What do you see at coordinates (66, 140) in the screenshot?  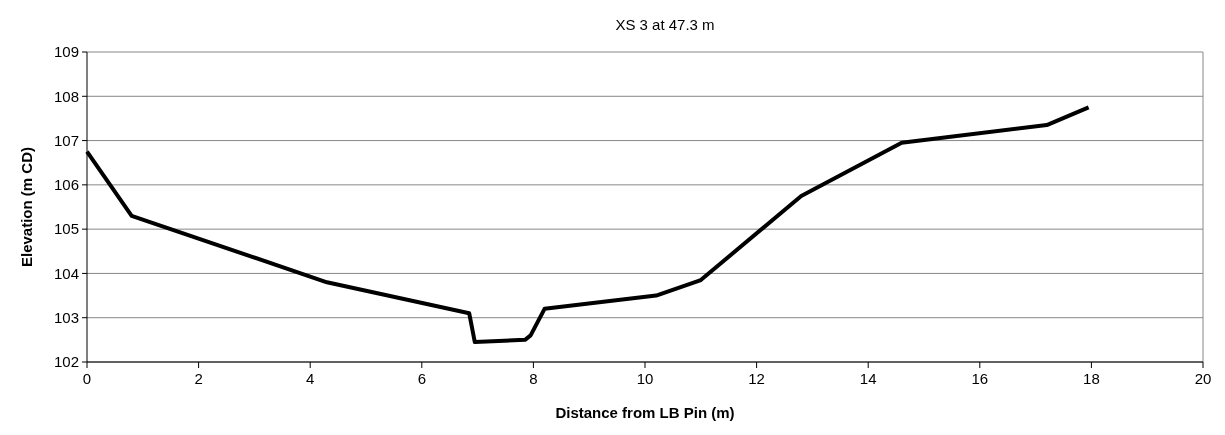 I see `y-tick-label: 107` at bounding box center [66, 140].